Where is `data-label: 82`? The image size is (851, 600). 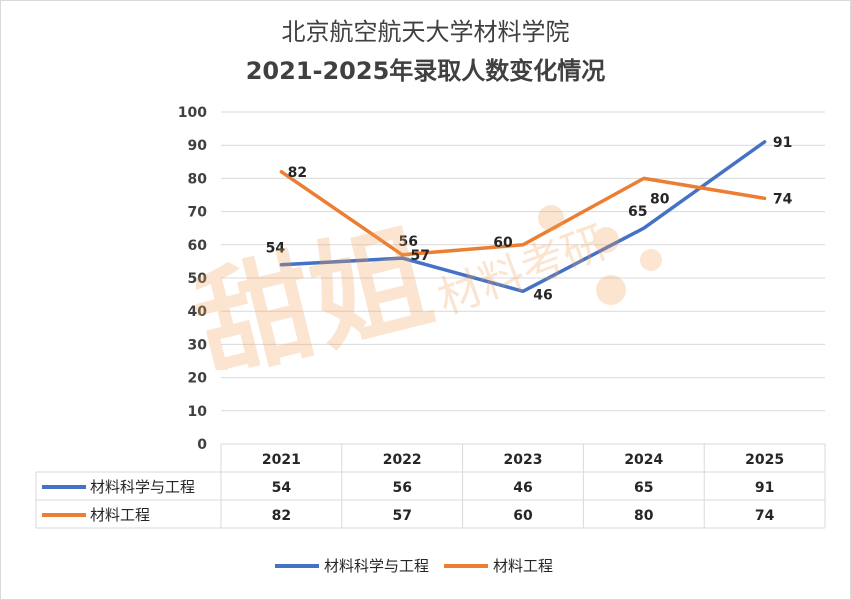 data-label: 82 is located at coordinates (297, 173).